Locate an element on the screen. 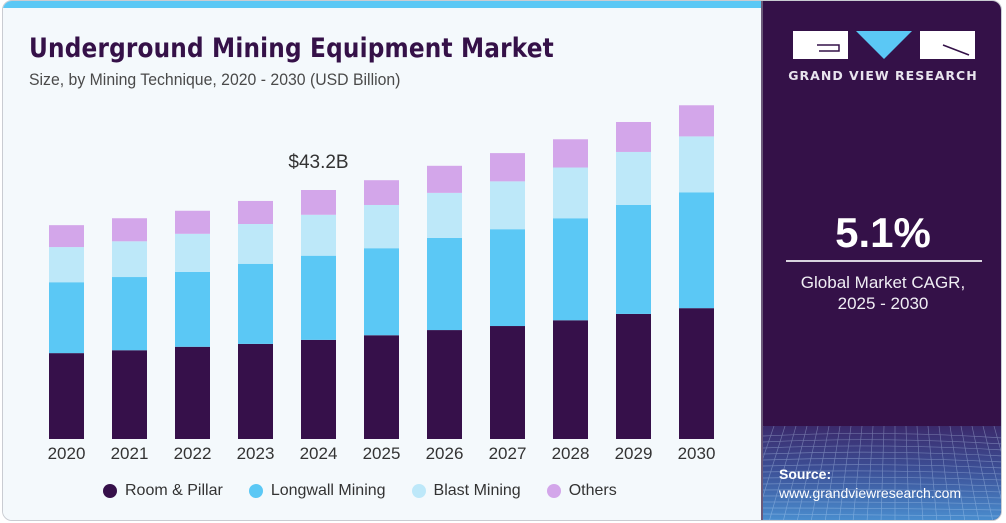  x-tick-label: 2025 is located at coordinates (382, 453).